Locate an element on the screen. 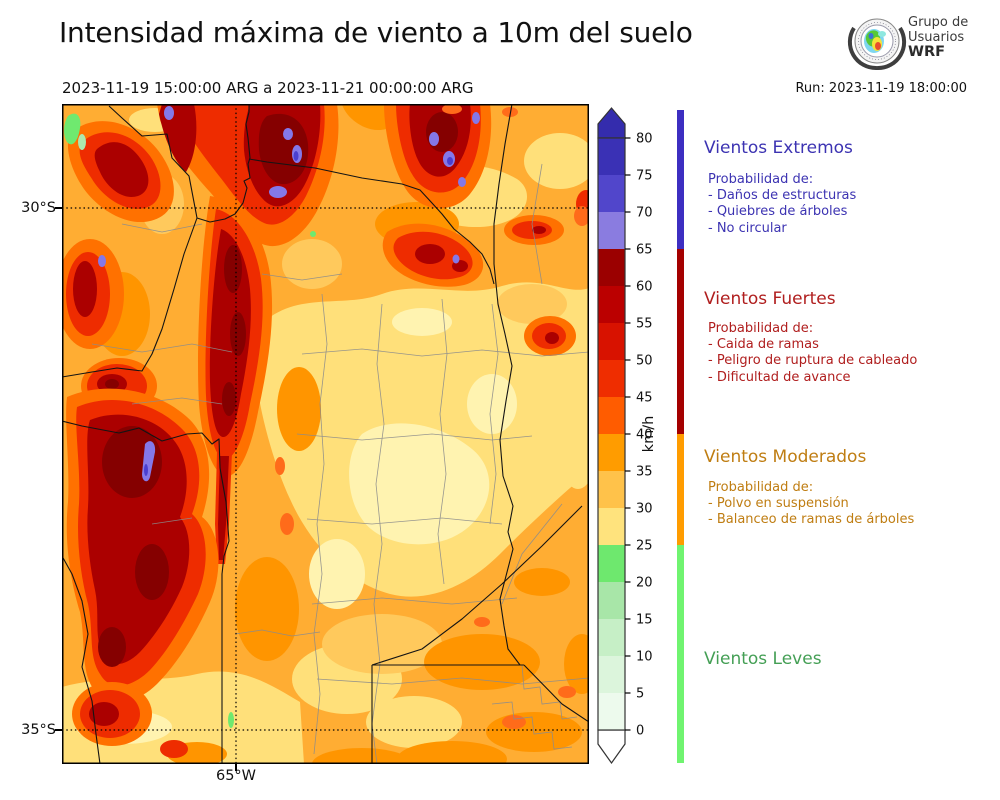 This screenshot has width=1000, height=800. lon-tick-65w is located at coordinates (236, 767).